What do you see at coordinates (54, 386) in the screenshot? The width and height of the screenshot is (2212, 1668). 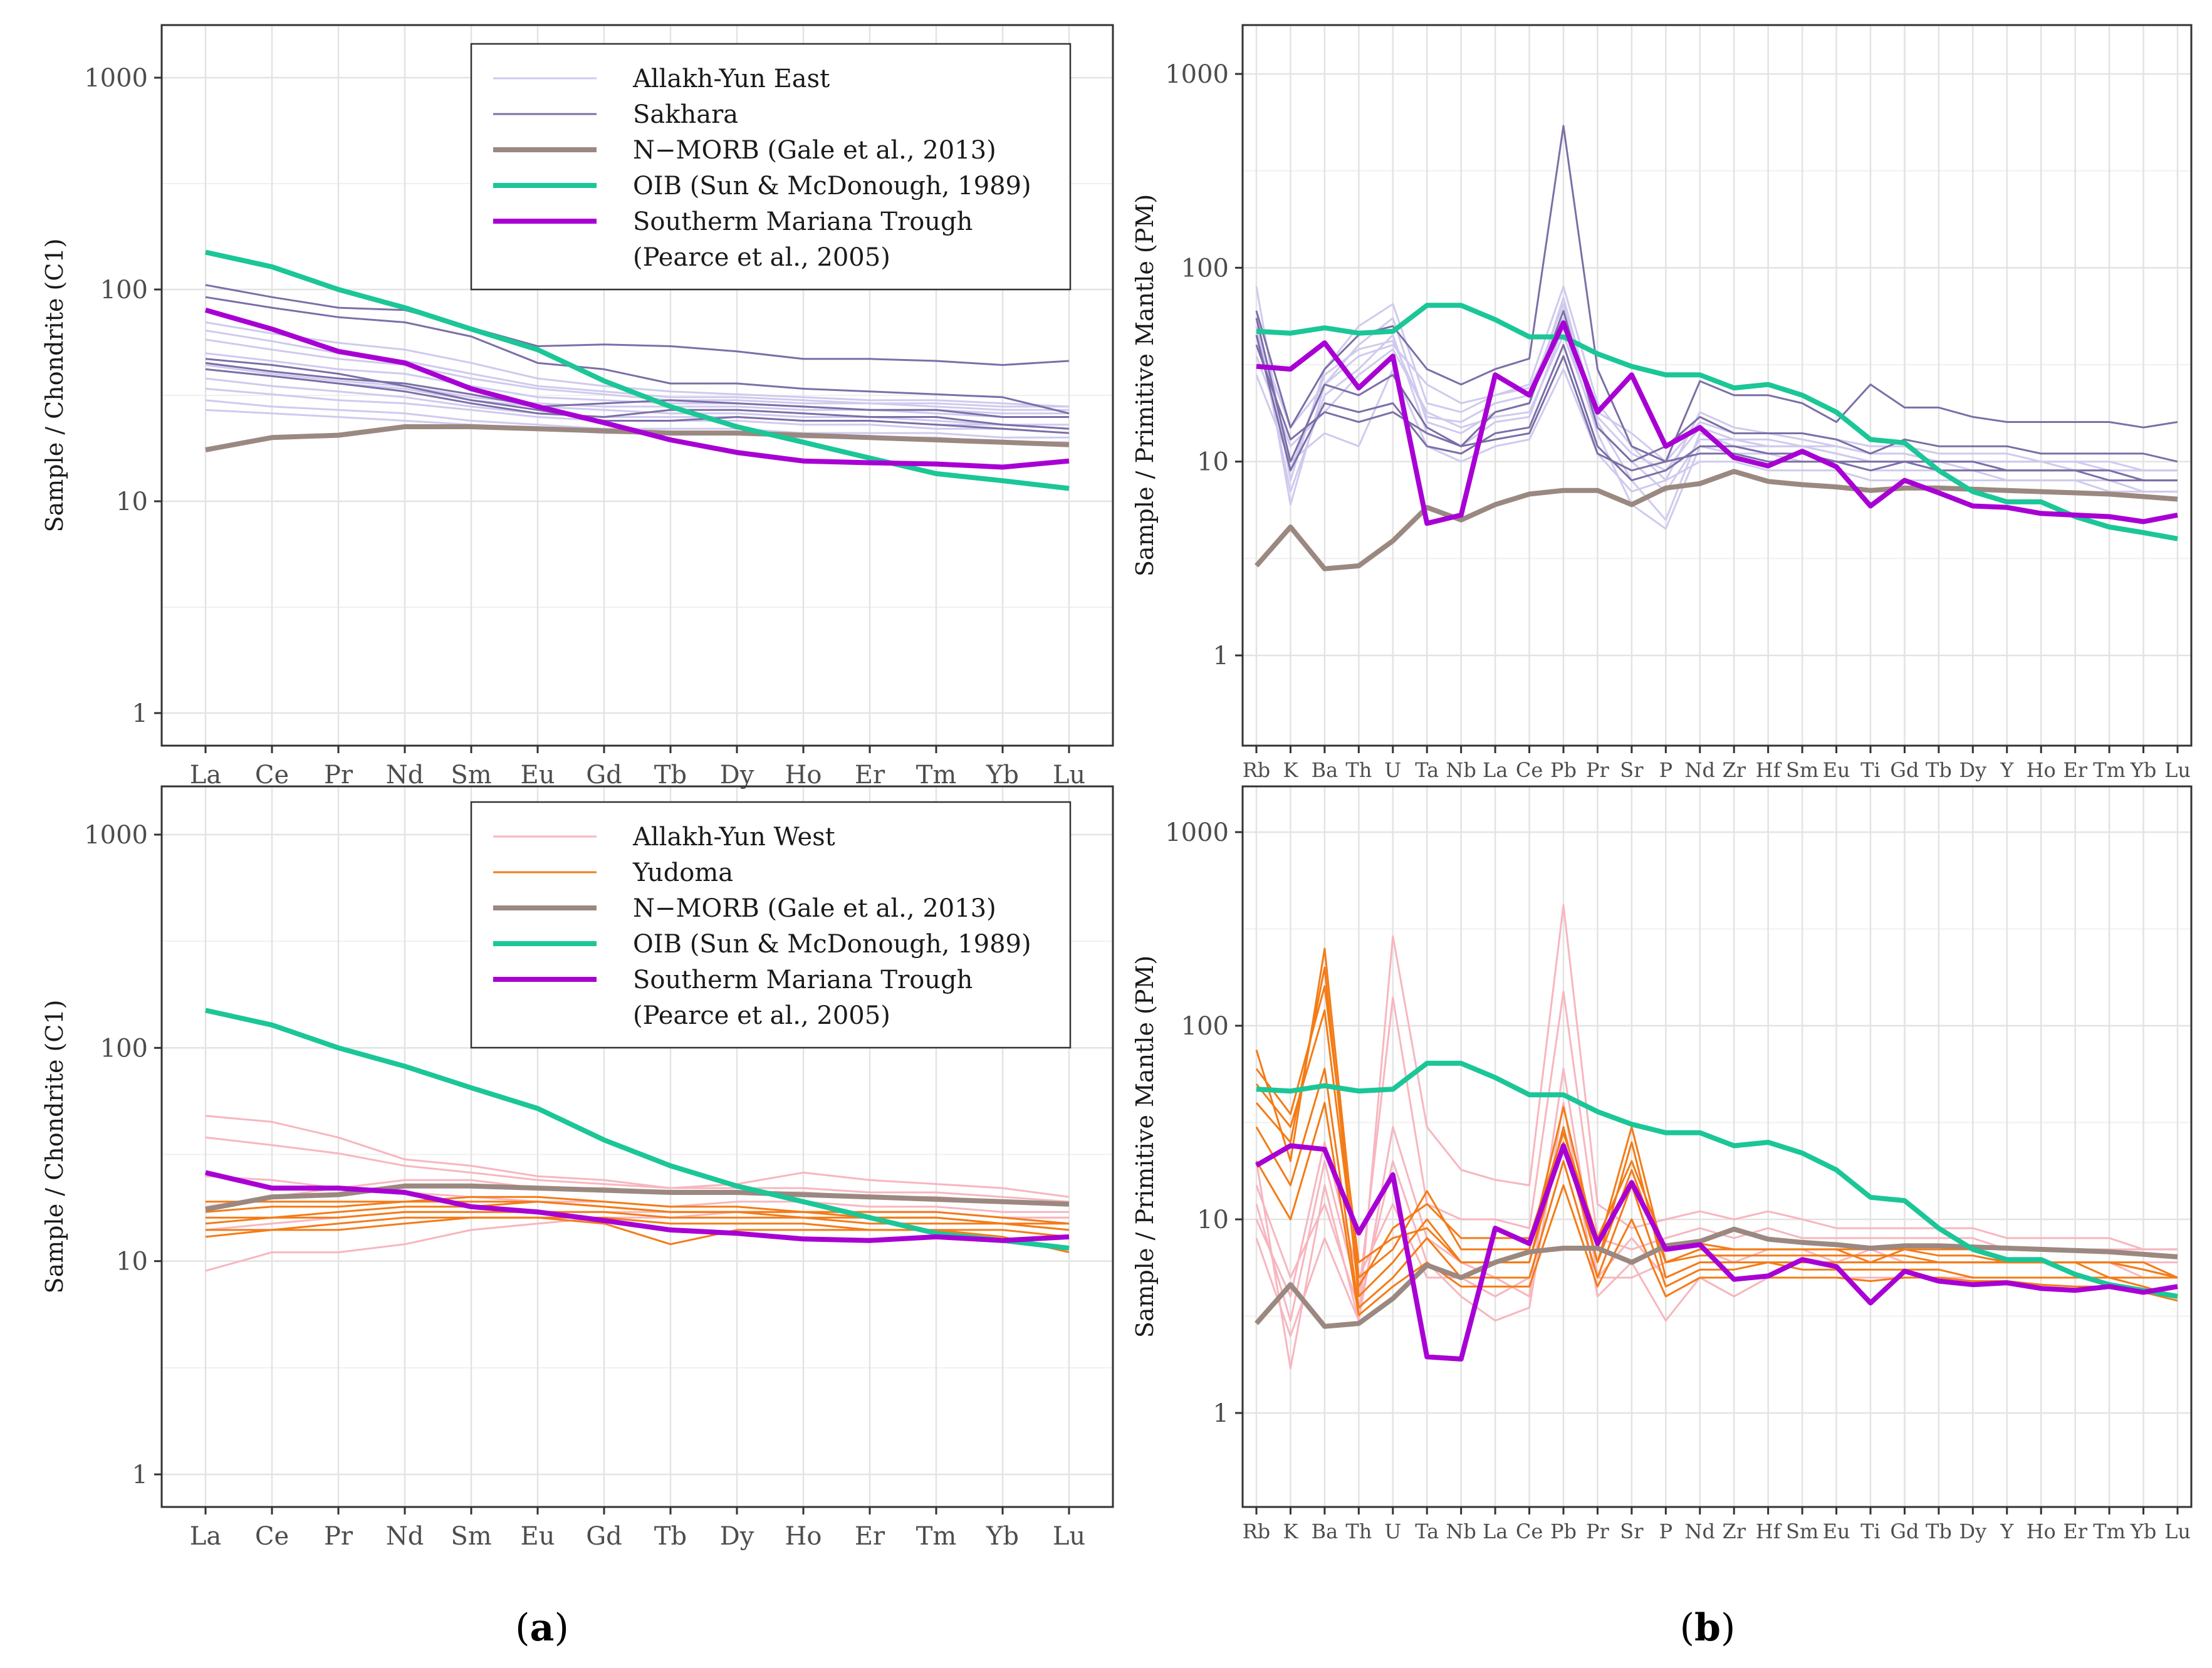 I see `y-axis-label: Sample / Chondrite (C1)` at bounding box center [54, 386].